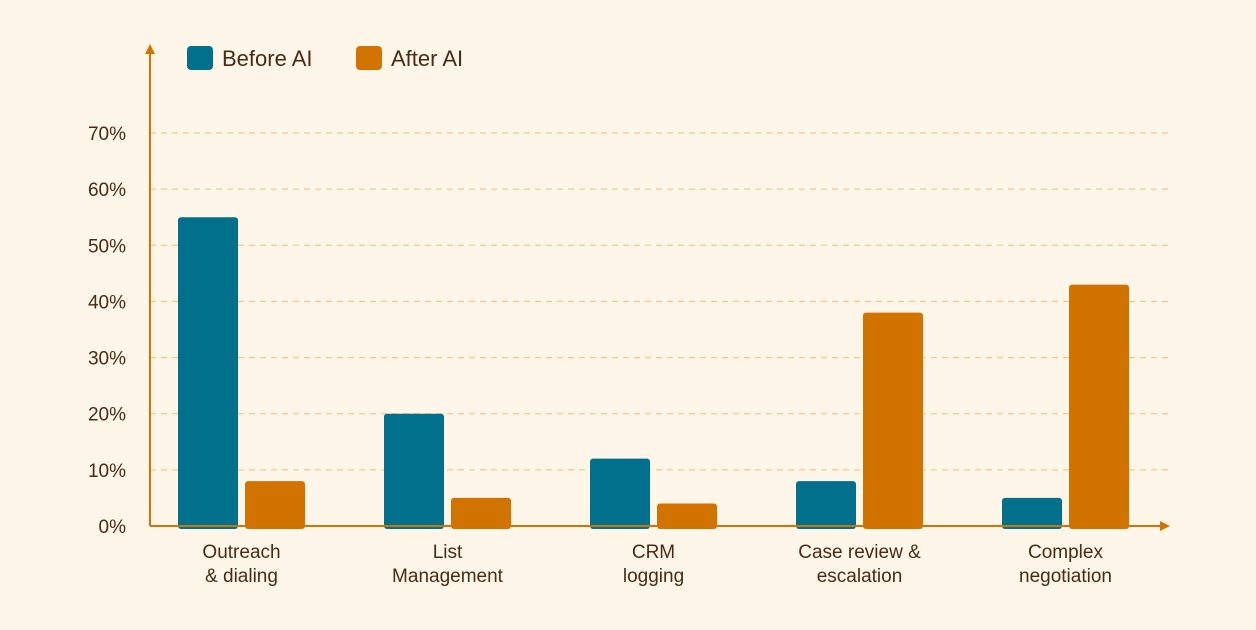 This screenshot has height=630, width=1256. I want to click on y-tick-label: 50%, so click(107, 246).